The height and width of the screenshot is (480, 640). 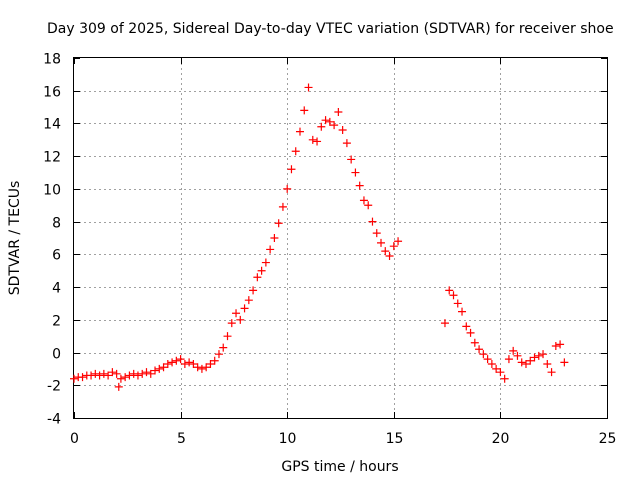 I want to click on y-tick-label: 10, so click(x=52, y=191).